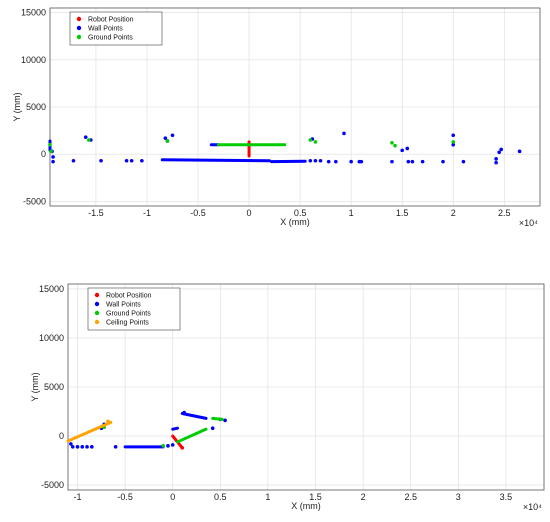 The height and width of the screenshot is (522, 550). What do you see at coordinates (52, 485) in the screenshot?
I see `y-tick-label: -5000` at bounding box center [52, 485].